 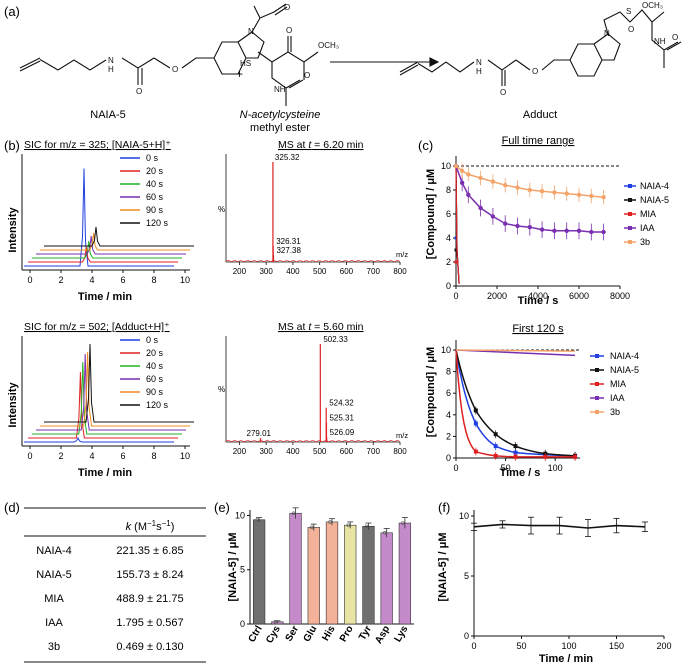 I want to click on full-legend-label-4: 3b, so click(x=645, y=242).